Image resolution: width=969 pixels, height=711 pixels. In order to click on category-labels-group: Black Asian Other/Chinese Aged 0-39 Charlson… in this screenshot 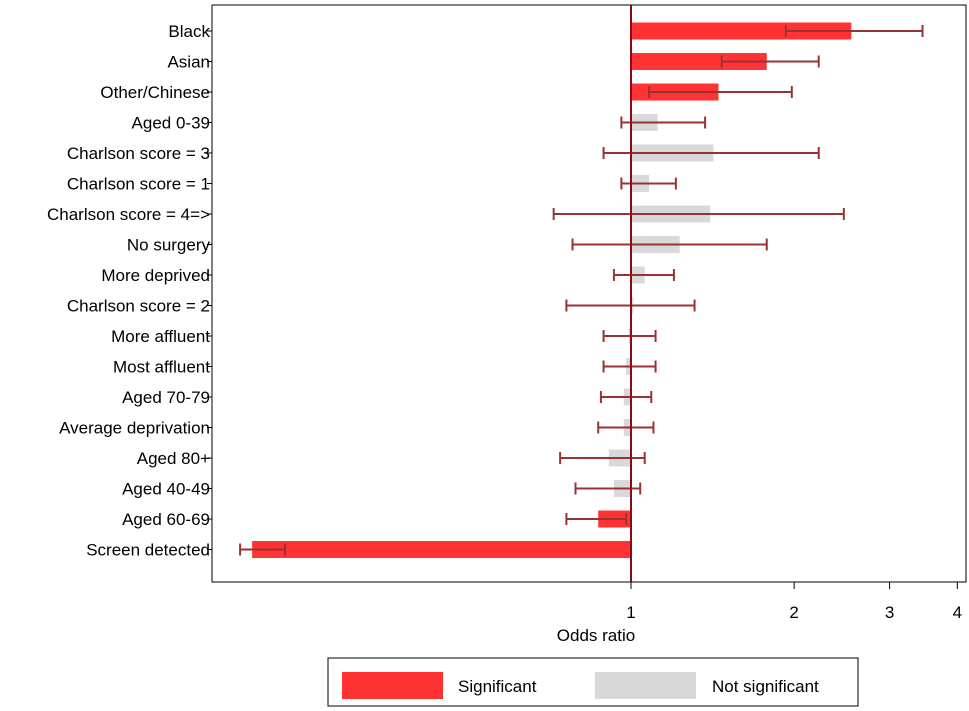, I will do `click(129, 291)`.